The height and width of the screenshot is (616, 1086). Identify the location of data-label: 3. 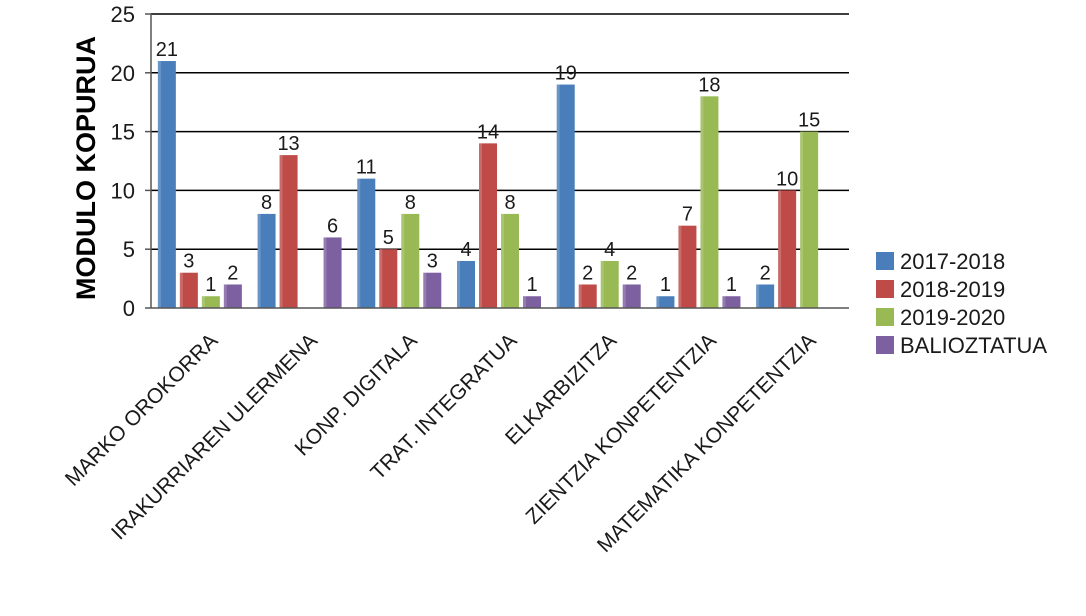
(432, 262).